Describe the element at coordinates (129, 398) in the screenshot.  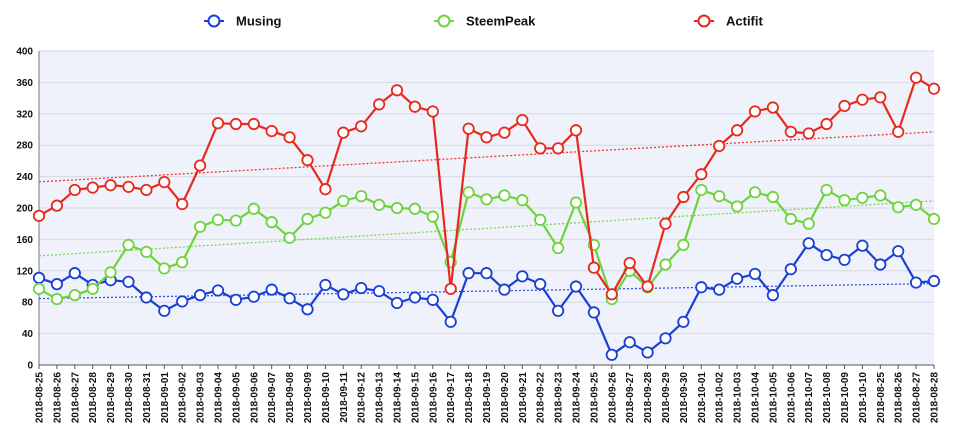
I see `x-tick-label: 2018-08-30` at that location.